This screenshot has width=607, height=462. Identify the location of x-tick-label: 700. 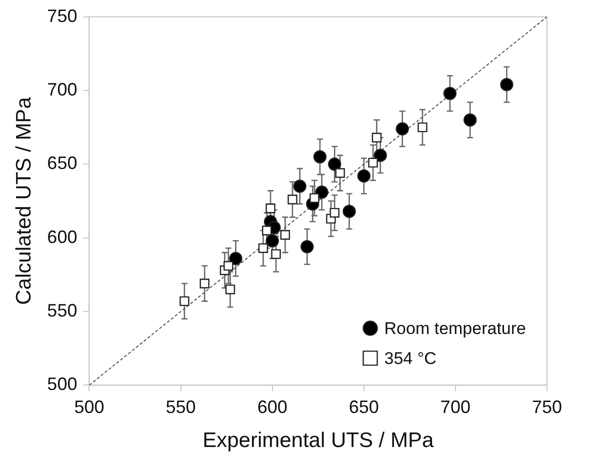
(455, 406).